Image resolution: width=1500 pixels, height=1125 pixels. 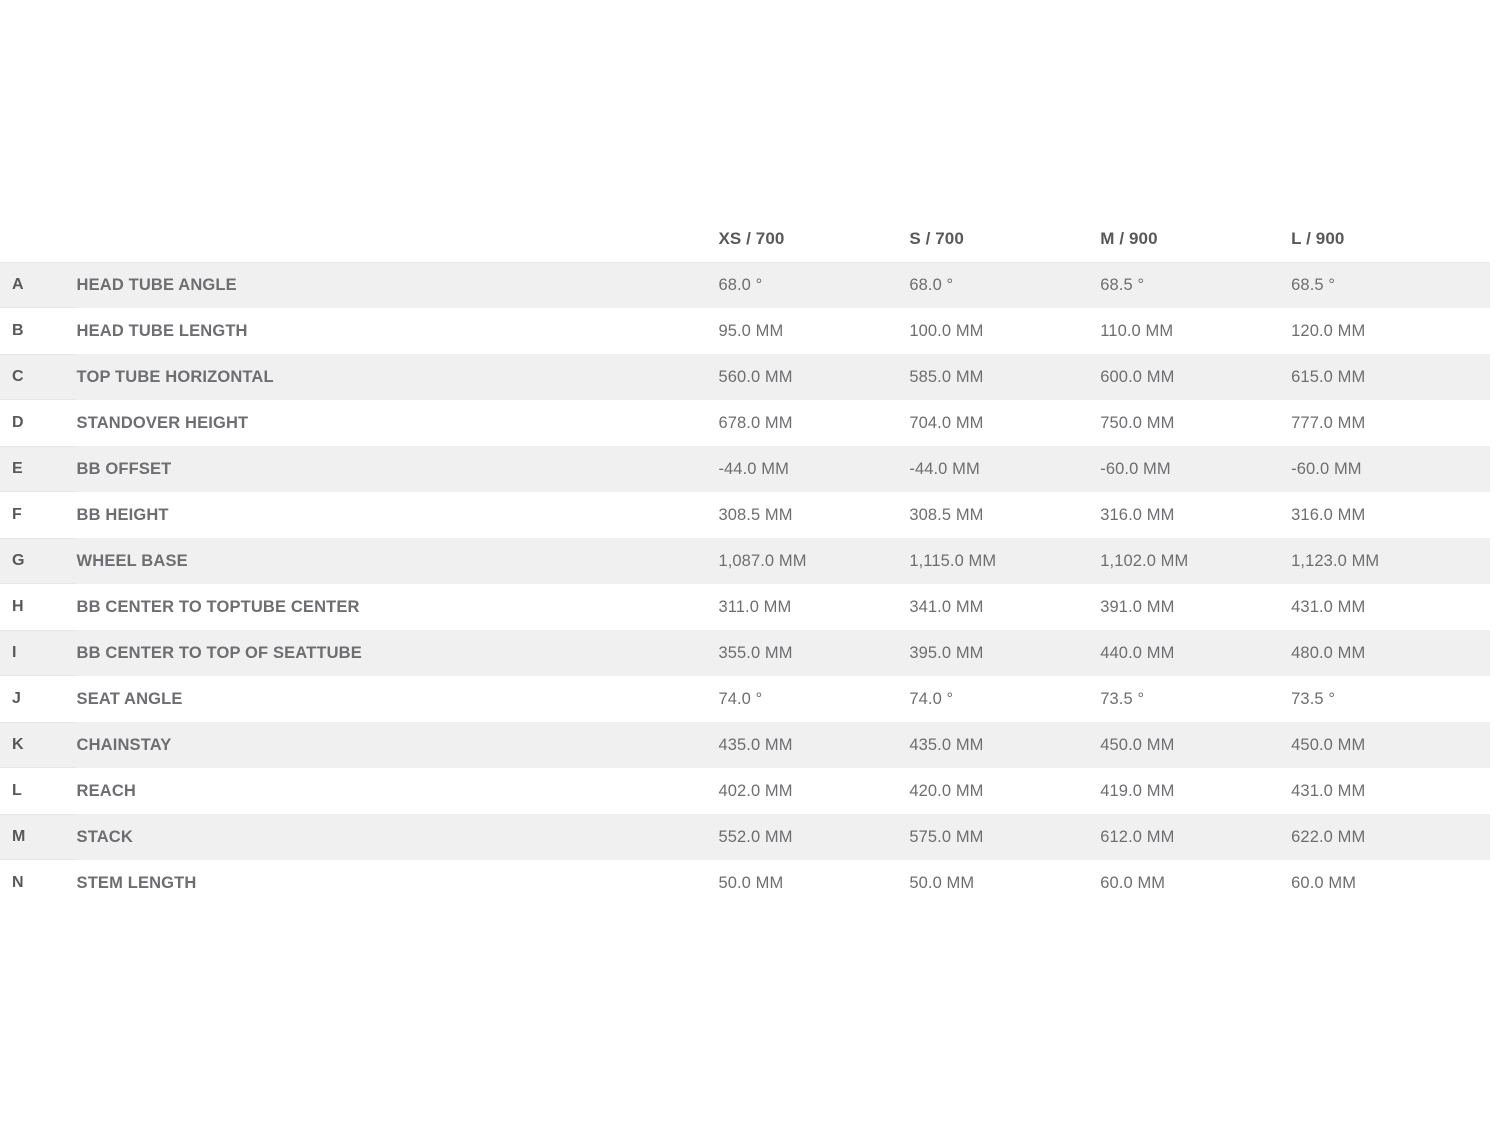 I want to click on row-label: BB OFFSET, so click(x=396, y=469).